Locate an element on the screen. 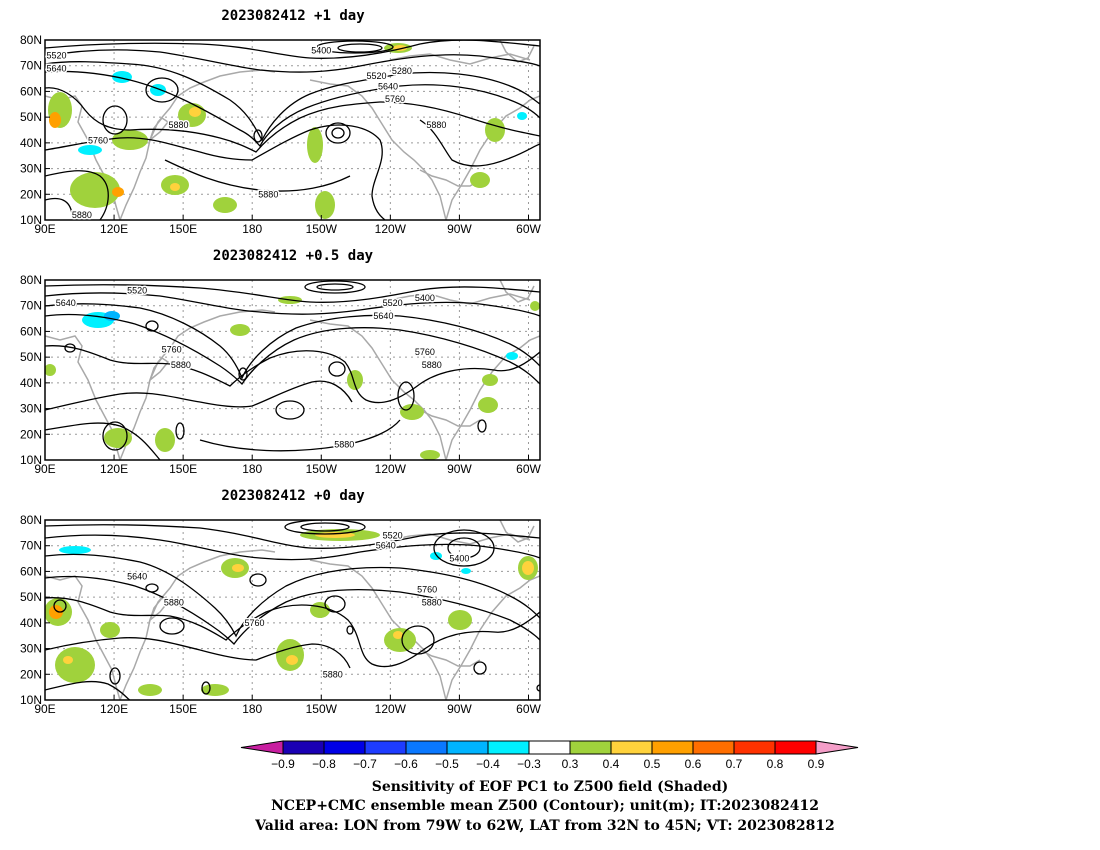 Image resolution: width=1100 pixels, height=850 pixels. contour-label: 5520 is located at coordinates (393, 303).